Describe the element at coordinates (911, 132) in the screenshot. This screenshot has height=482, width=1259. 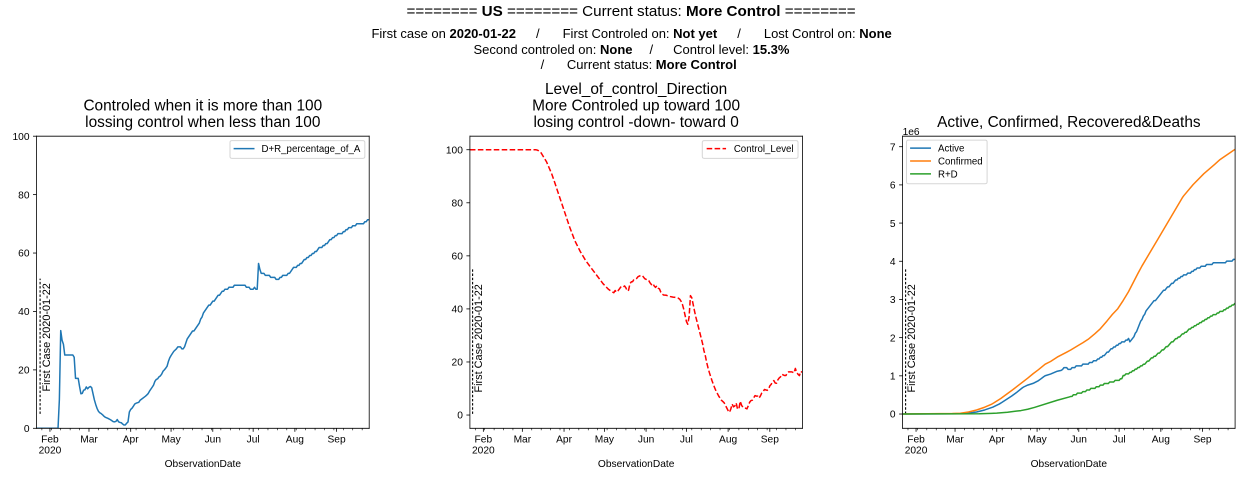
I see `svg-text: 1e6` at that location.